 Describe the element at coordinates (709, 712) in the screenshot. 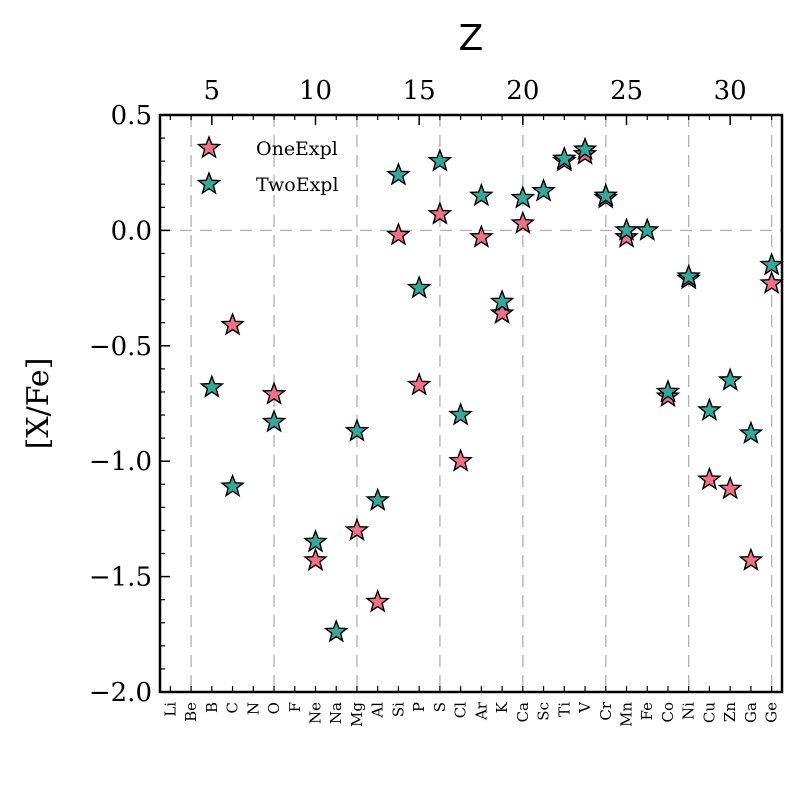

I see `element-label-cu: Cu` at that location.